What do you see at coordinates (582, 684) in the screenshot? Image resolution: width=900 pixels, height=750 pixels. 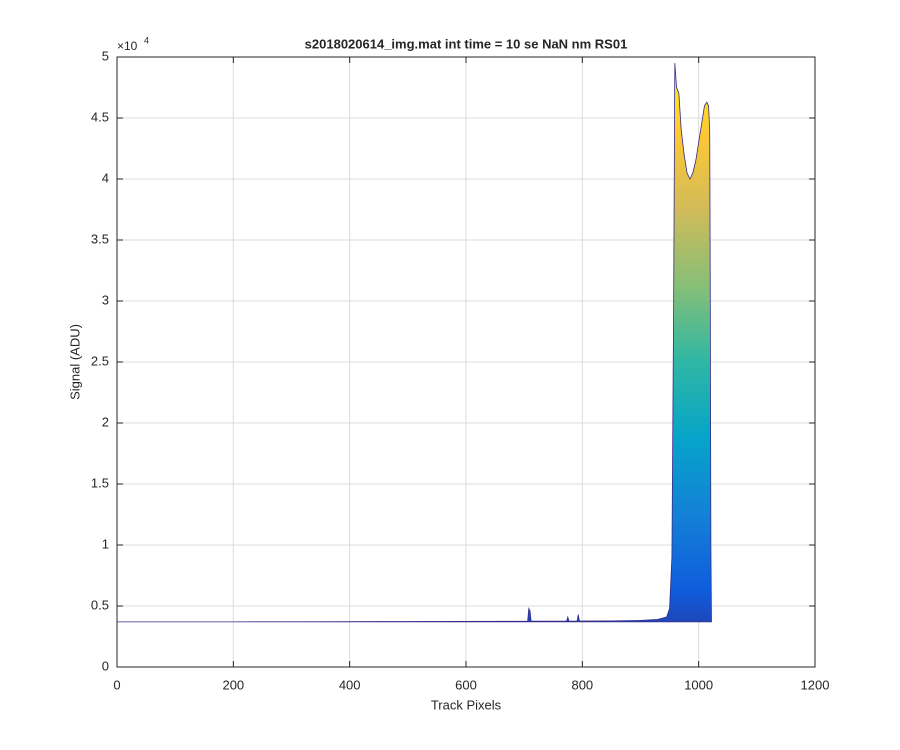 I see `x-tick-label: 800` at bounding box center [582, 684].